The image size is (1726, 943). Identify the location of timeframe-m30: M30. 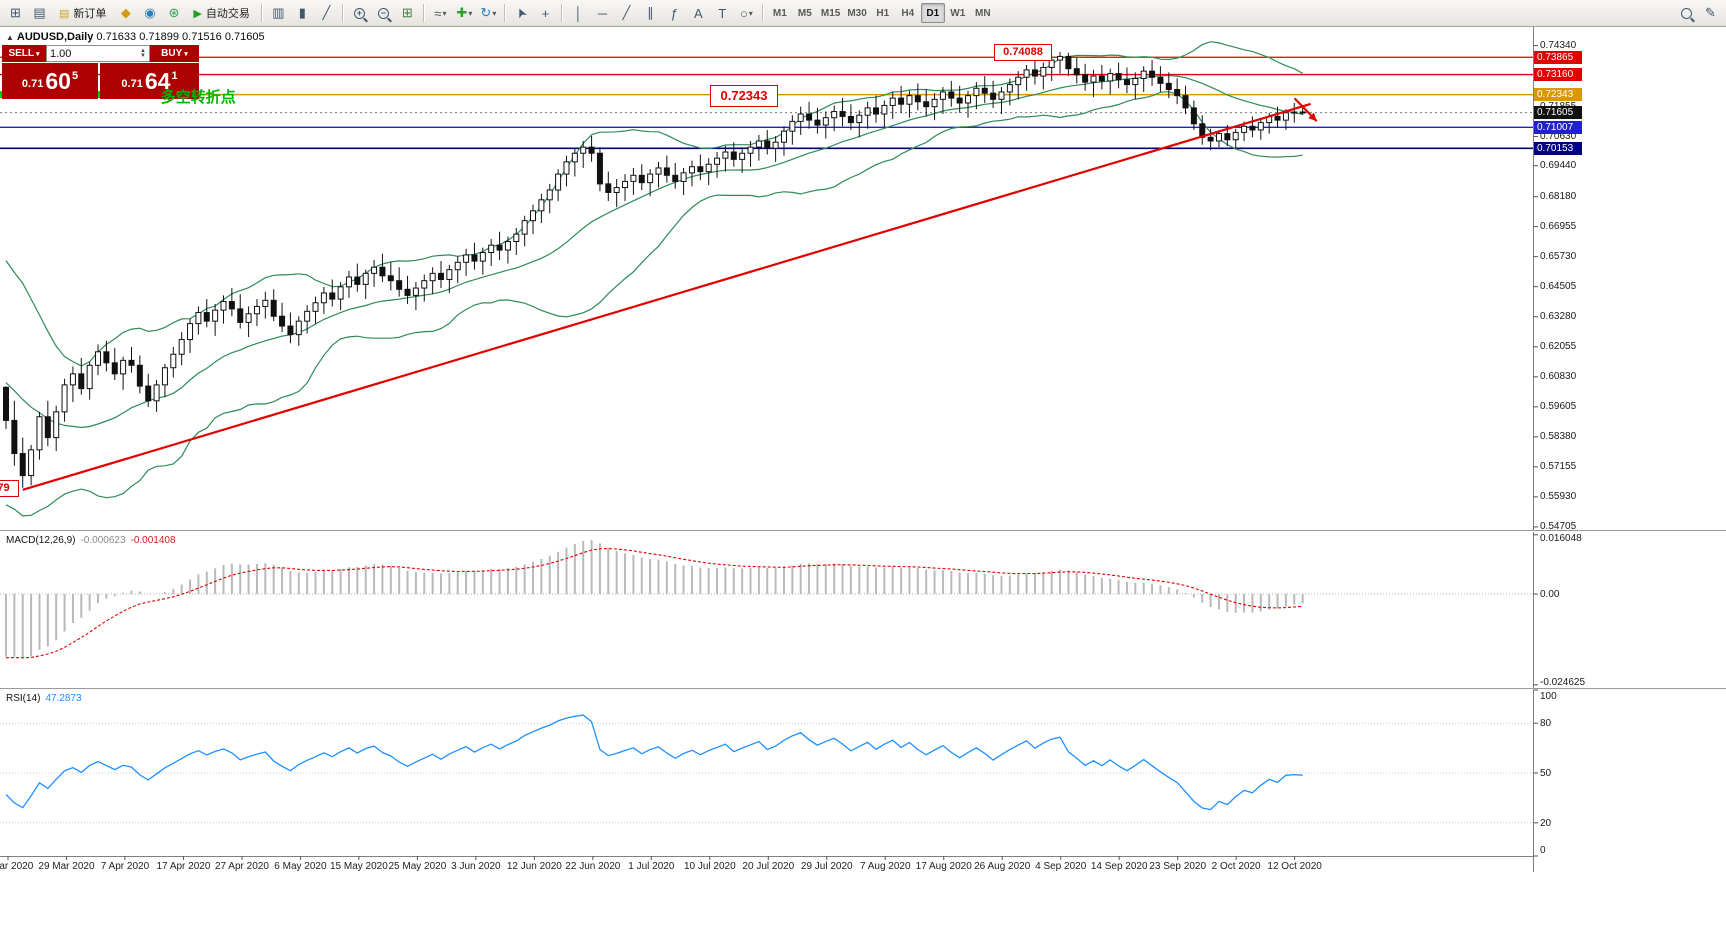
(857, 13).